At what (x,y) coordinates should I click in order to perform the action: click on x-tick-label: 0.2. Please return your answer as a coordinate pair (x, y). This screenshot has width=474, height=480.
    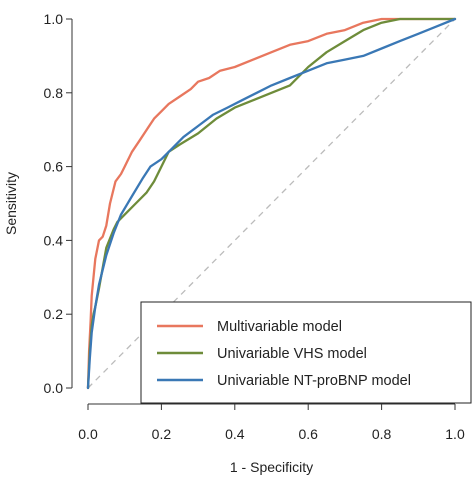
    Looking at the image, I should click on (162, 434).